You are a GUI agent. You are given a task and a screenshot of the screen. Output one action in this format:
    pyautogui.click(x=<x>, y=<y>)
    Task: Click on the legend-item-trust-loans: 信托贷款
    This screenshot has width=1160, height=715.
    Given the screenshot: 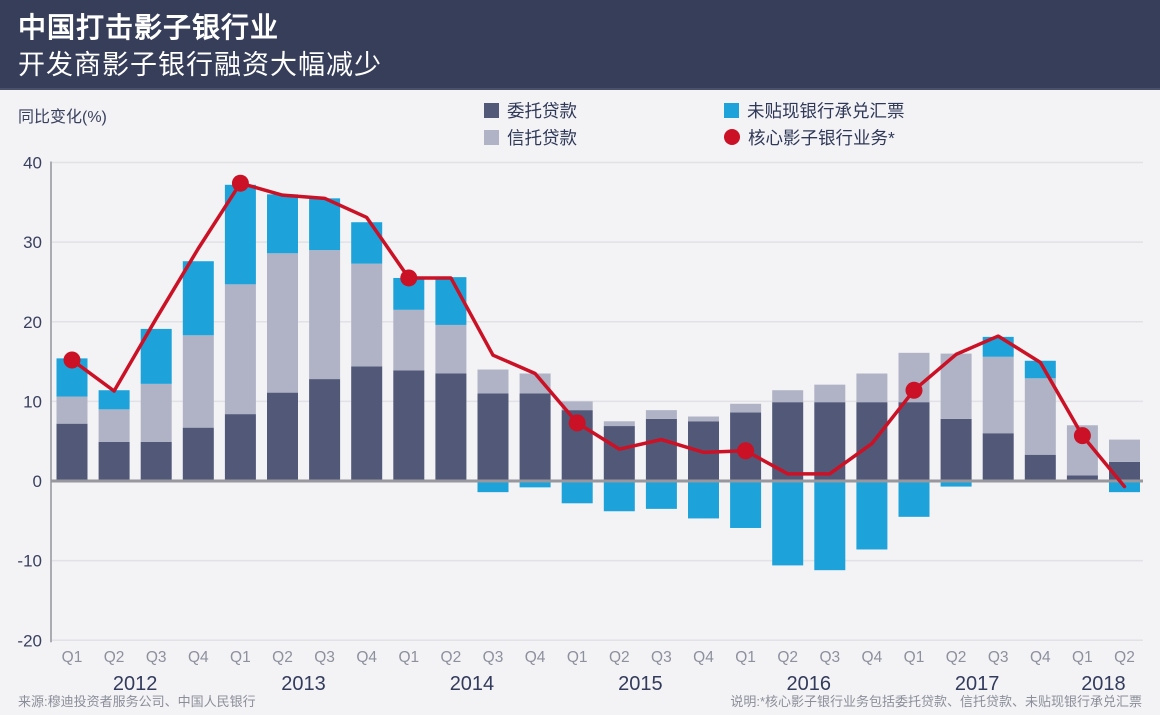 What is the action you would take?
    pyautogui.click(x=604, y=137)
    